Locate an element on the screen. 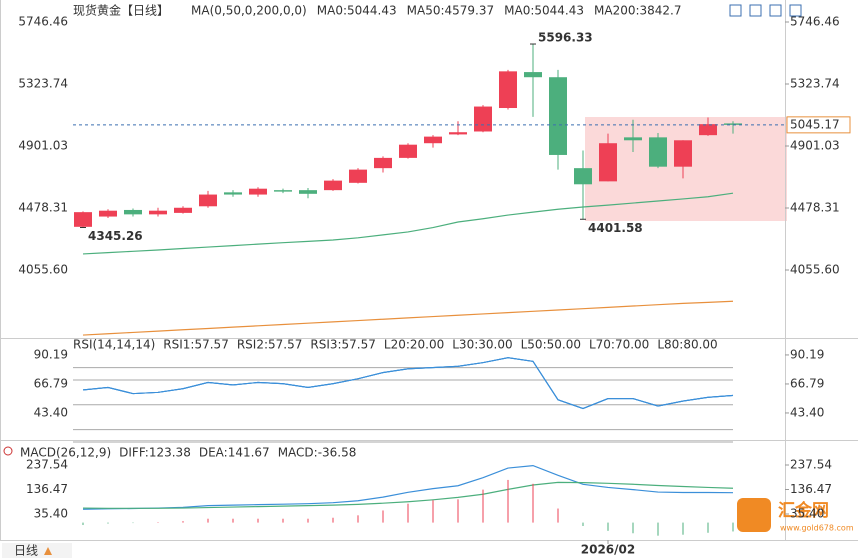 The image size is (858, 559). legend-label: MA50:4579.37 is located at coordinates (451, 11).